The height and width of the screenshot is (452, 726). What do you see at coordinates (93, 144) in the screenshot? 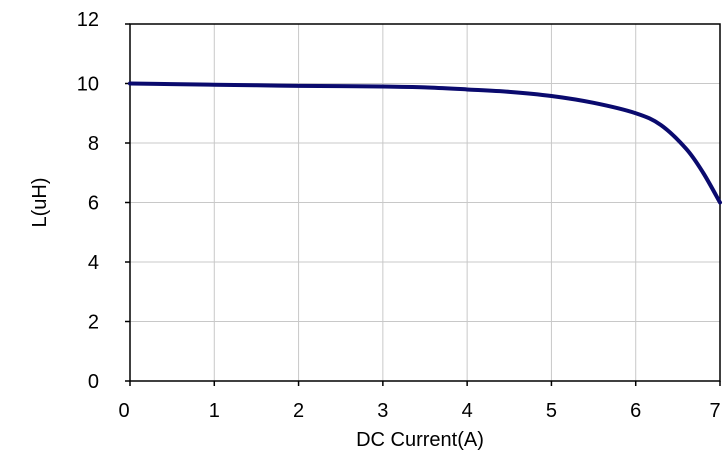
I see `y-tick-label-4: 8` at bounding box center [93, 144].